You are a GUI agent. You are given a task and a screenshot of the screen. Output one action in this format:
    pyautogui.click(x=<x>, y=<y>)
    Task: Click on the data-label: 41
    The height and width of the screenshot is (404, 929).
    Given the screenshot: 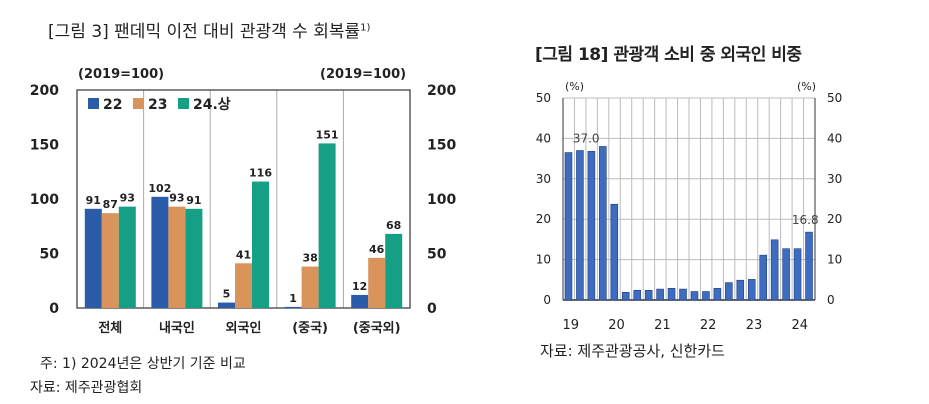 What is the action you would take?
    pyautogui.click(x=243, y=254)
    